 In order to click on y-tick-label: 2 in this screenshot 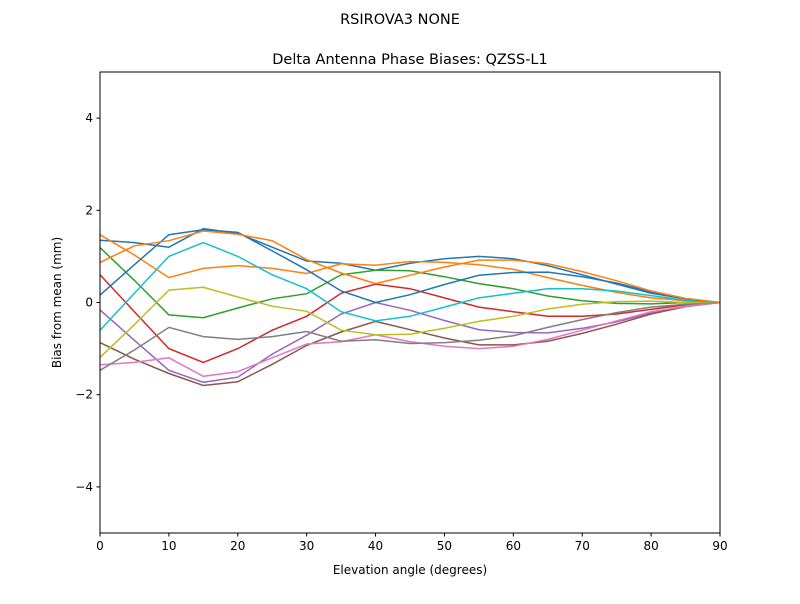, I will do `click(89, 210)`.